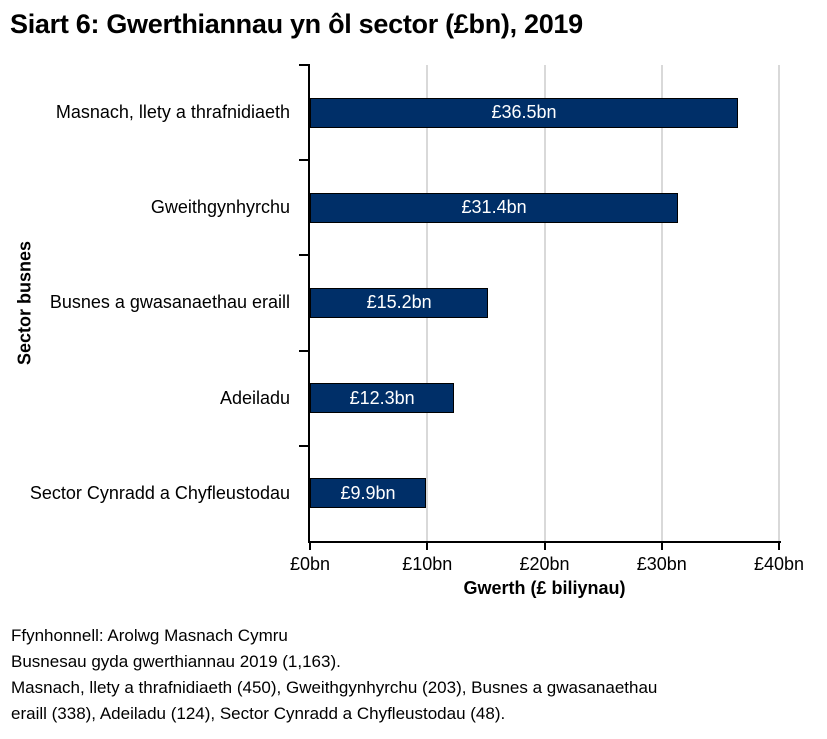 Image resolution: width=827 pixels, height=739 pixels. Describe the element at coordinates (159, 492) in the screenshot. I see `category-label-5: Sector Cynradd a Chyfleustodau` at that location.